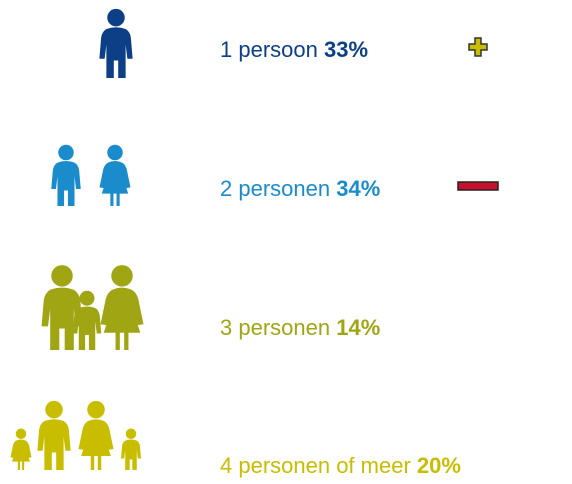 The height and width of the screenshot is (484, 572). Describe the element at coordinates (315, 465) in the screenshot. I see `label: 4 personen of meer` at that location.